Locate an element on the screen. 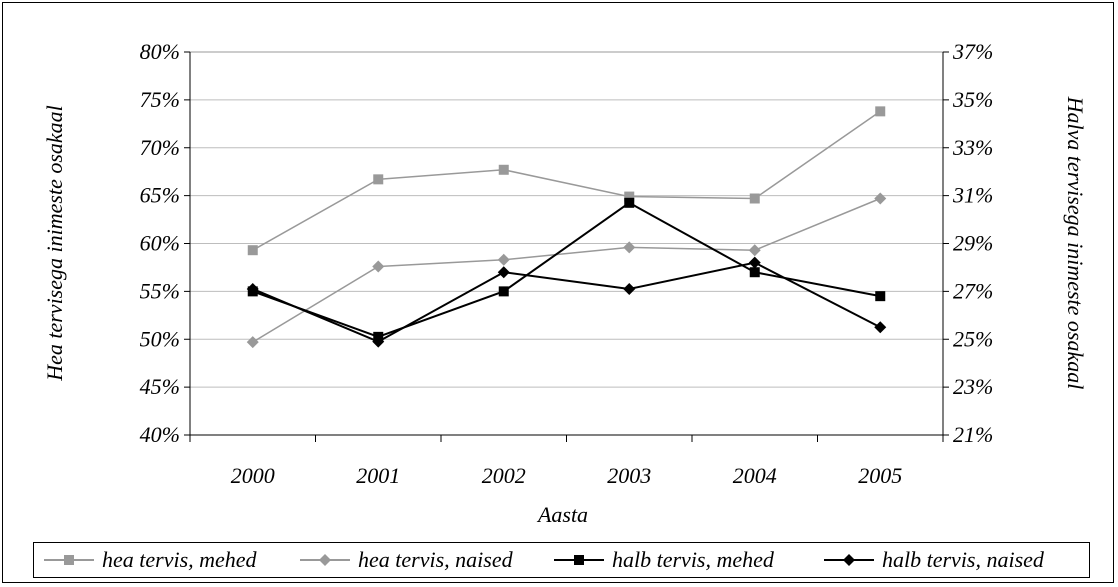 This screenshot has height=587, width=1118. legend-marker-diamond-gray is located at coordinates (325, 560).